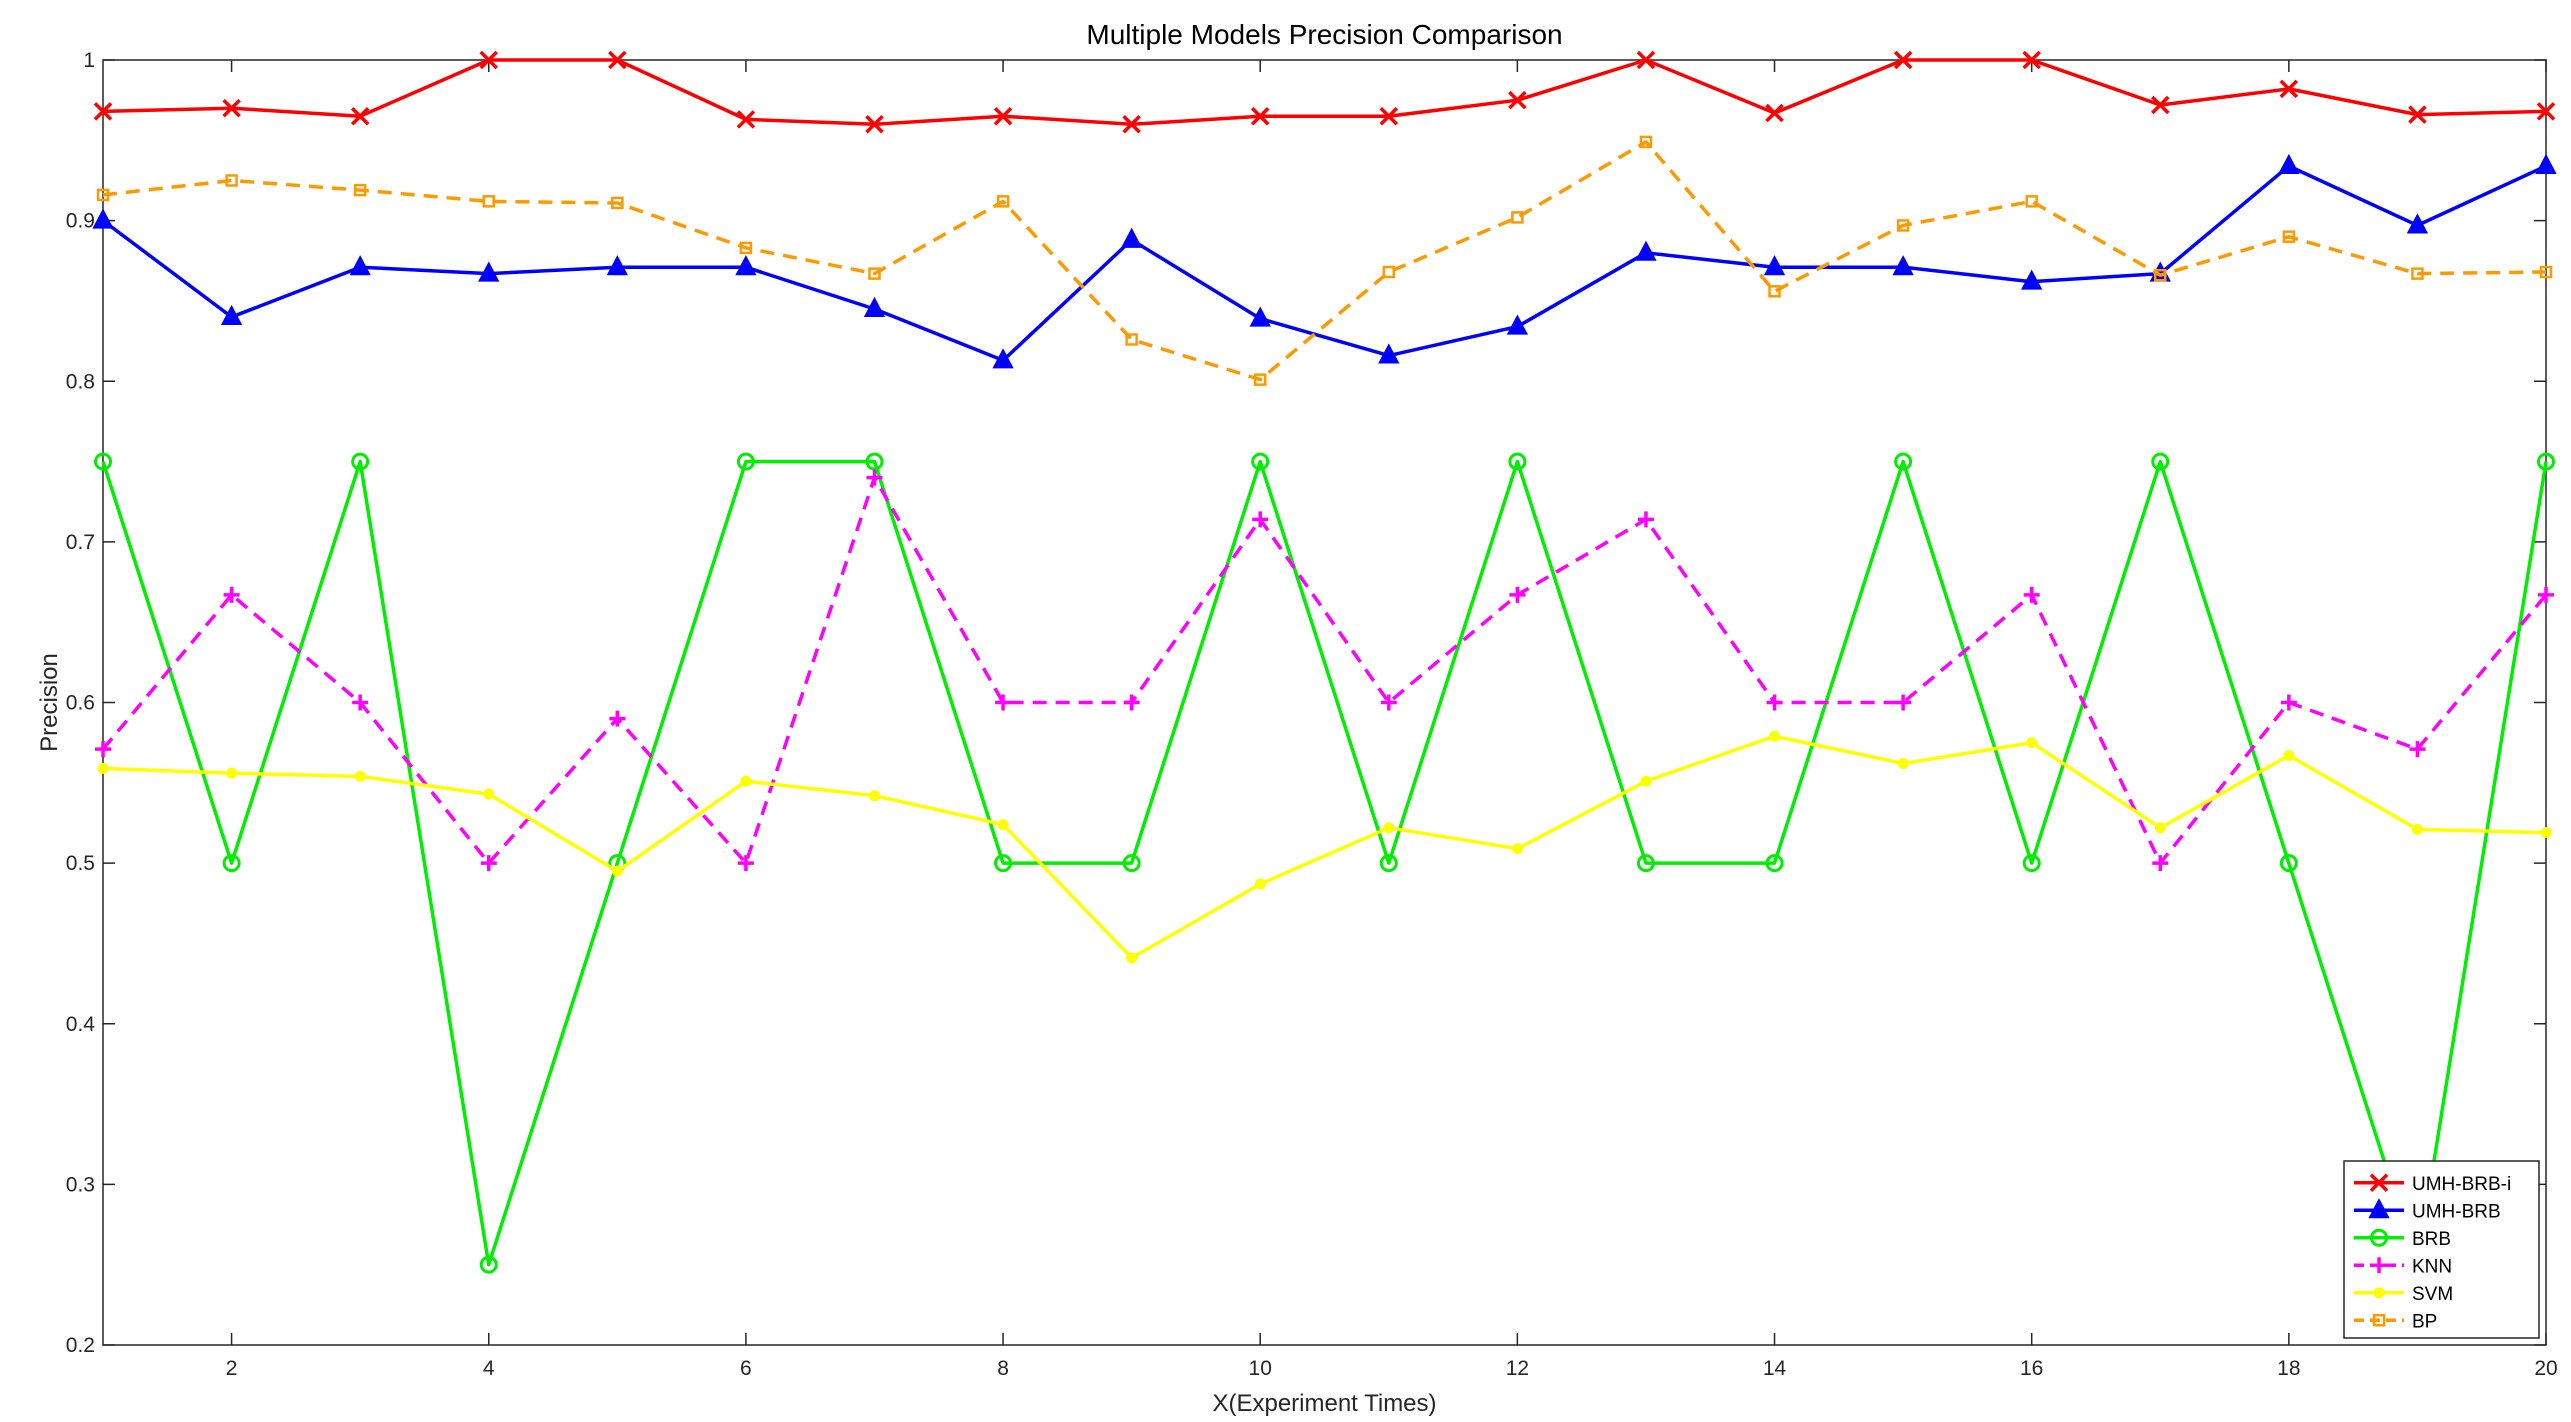  Describe the element at coordinates (2545, 1368) in the screenshot. I see `x-tick-label: 20` at that location.